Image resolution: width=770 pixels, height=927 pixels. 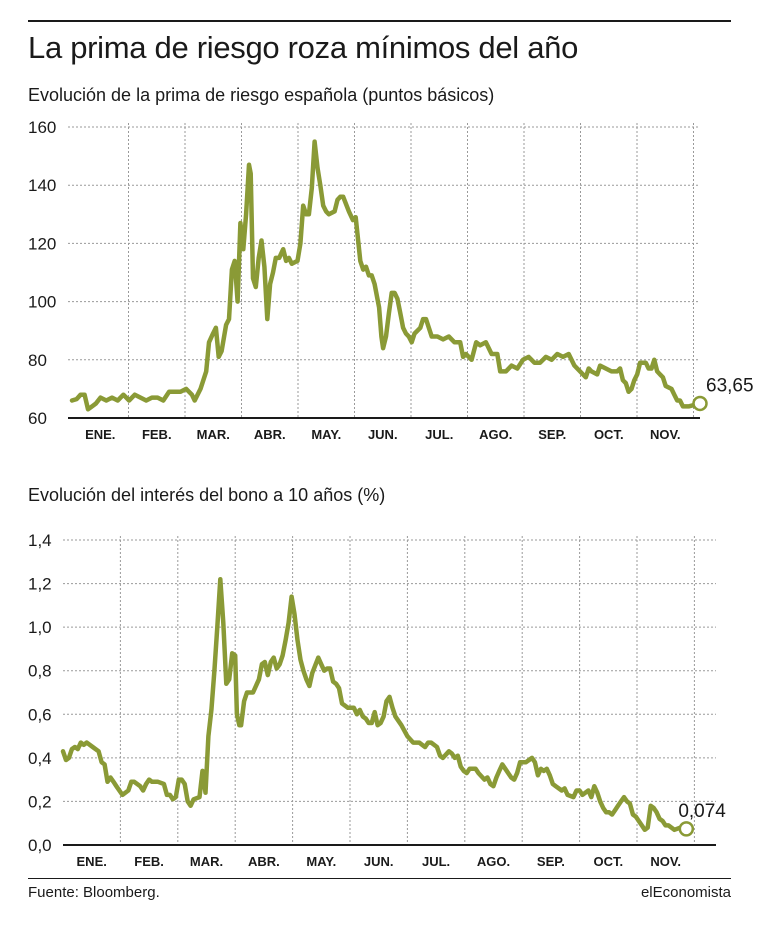 What do you see at coordinates (40, 845) in the screenshot?
I see `c2-ytick-label: 0,0` at bounding box center [40, 845].